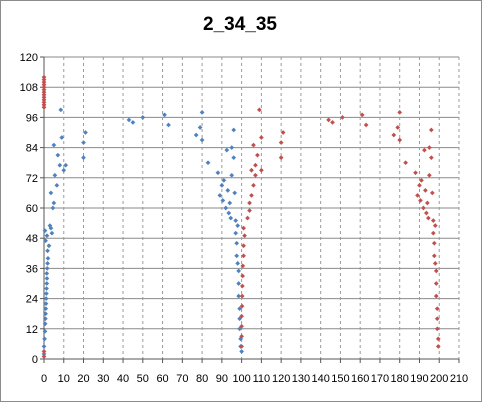 The image size is (482, 402). Describe the element at coordinates (44, 379) in the screenshot. I see `x-tick-label: 0` at that location.